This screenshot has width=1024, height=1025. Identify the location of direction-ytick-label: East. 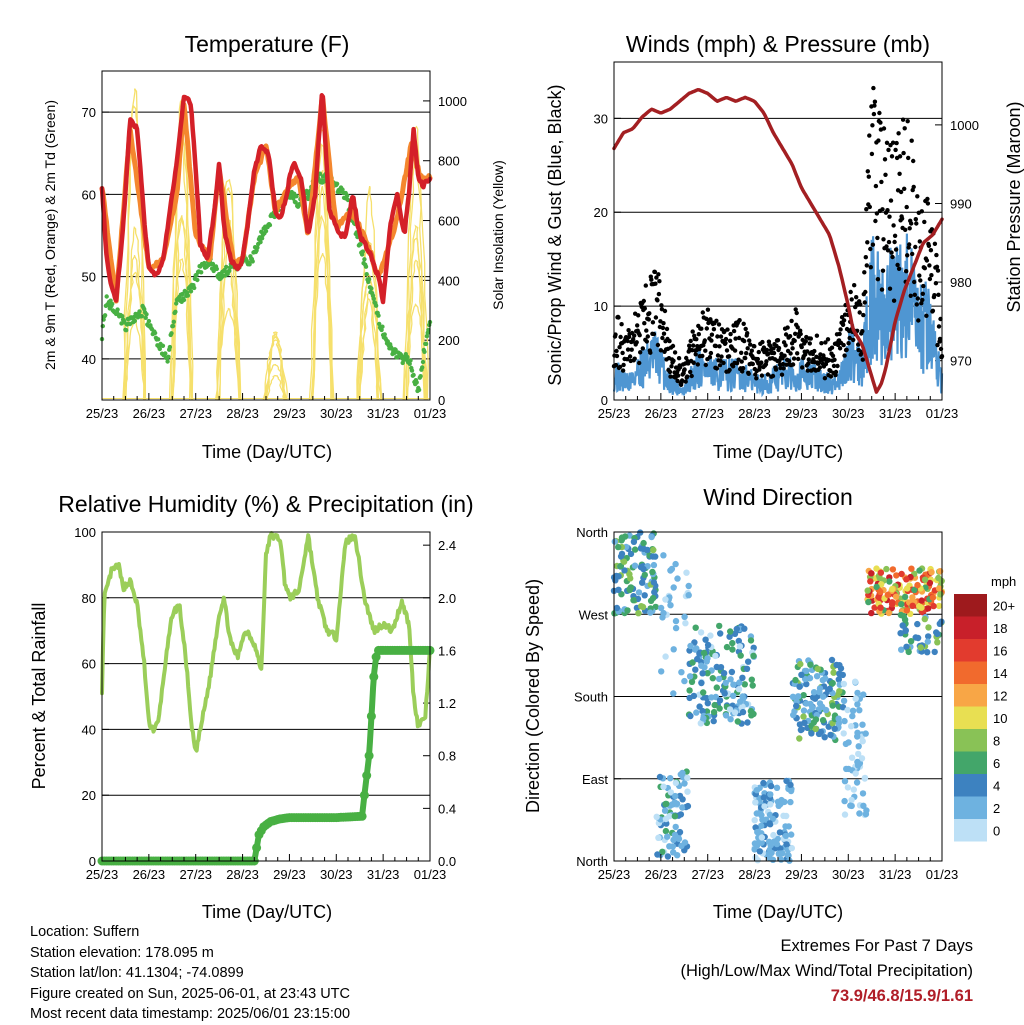
(595, 779).